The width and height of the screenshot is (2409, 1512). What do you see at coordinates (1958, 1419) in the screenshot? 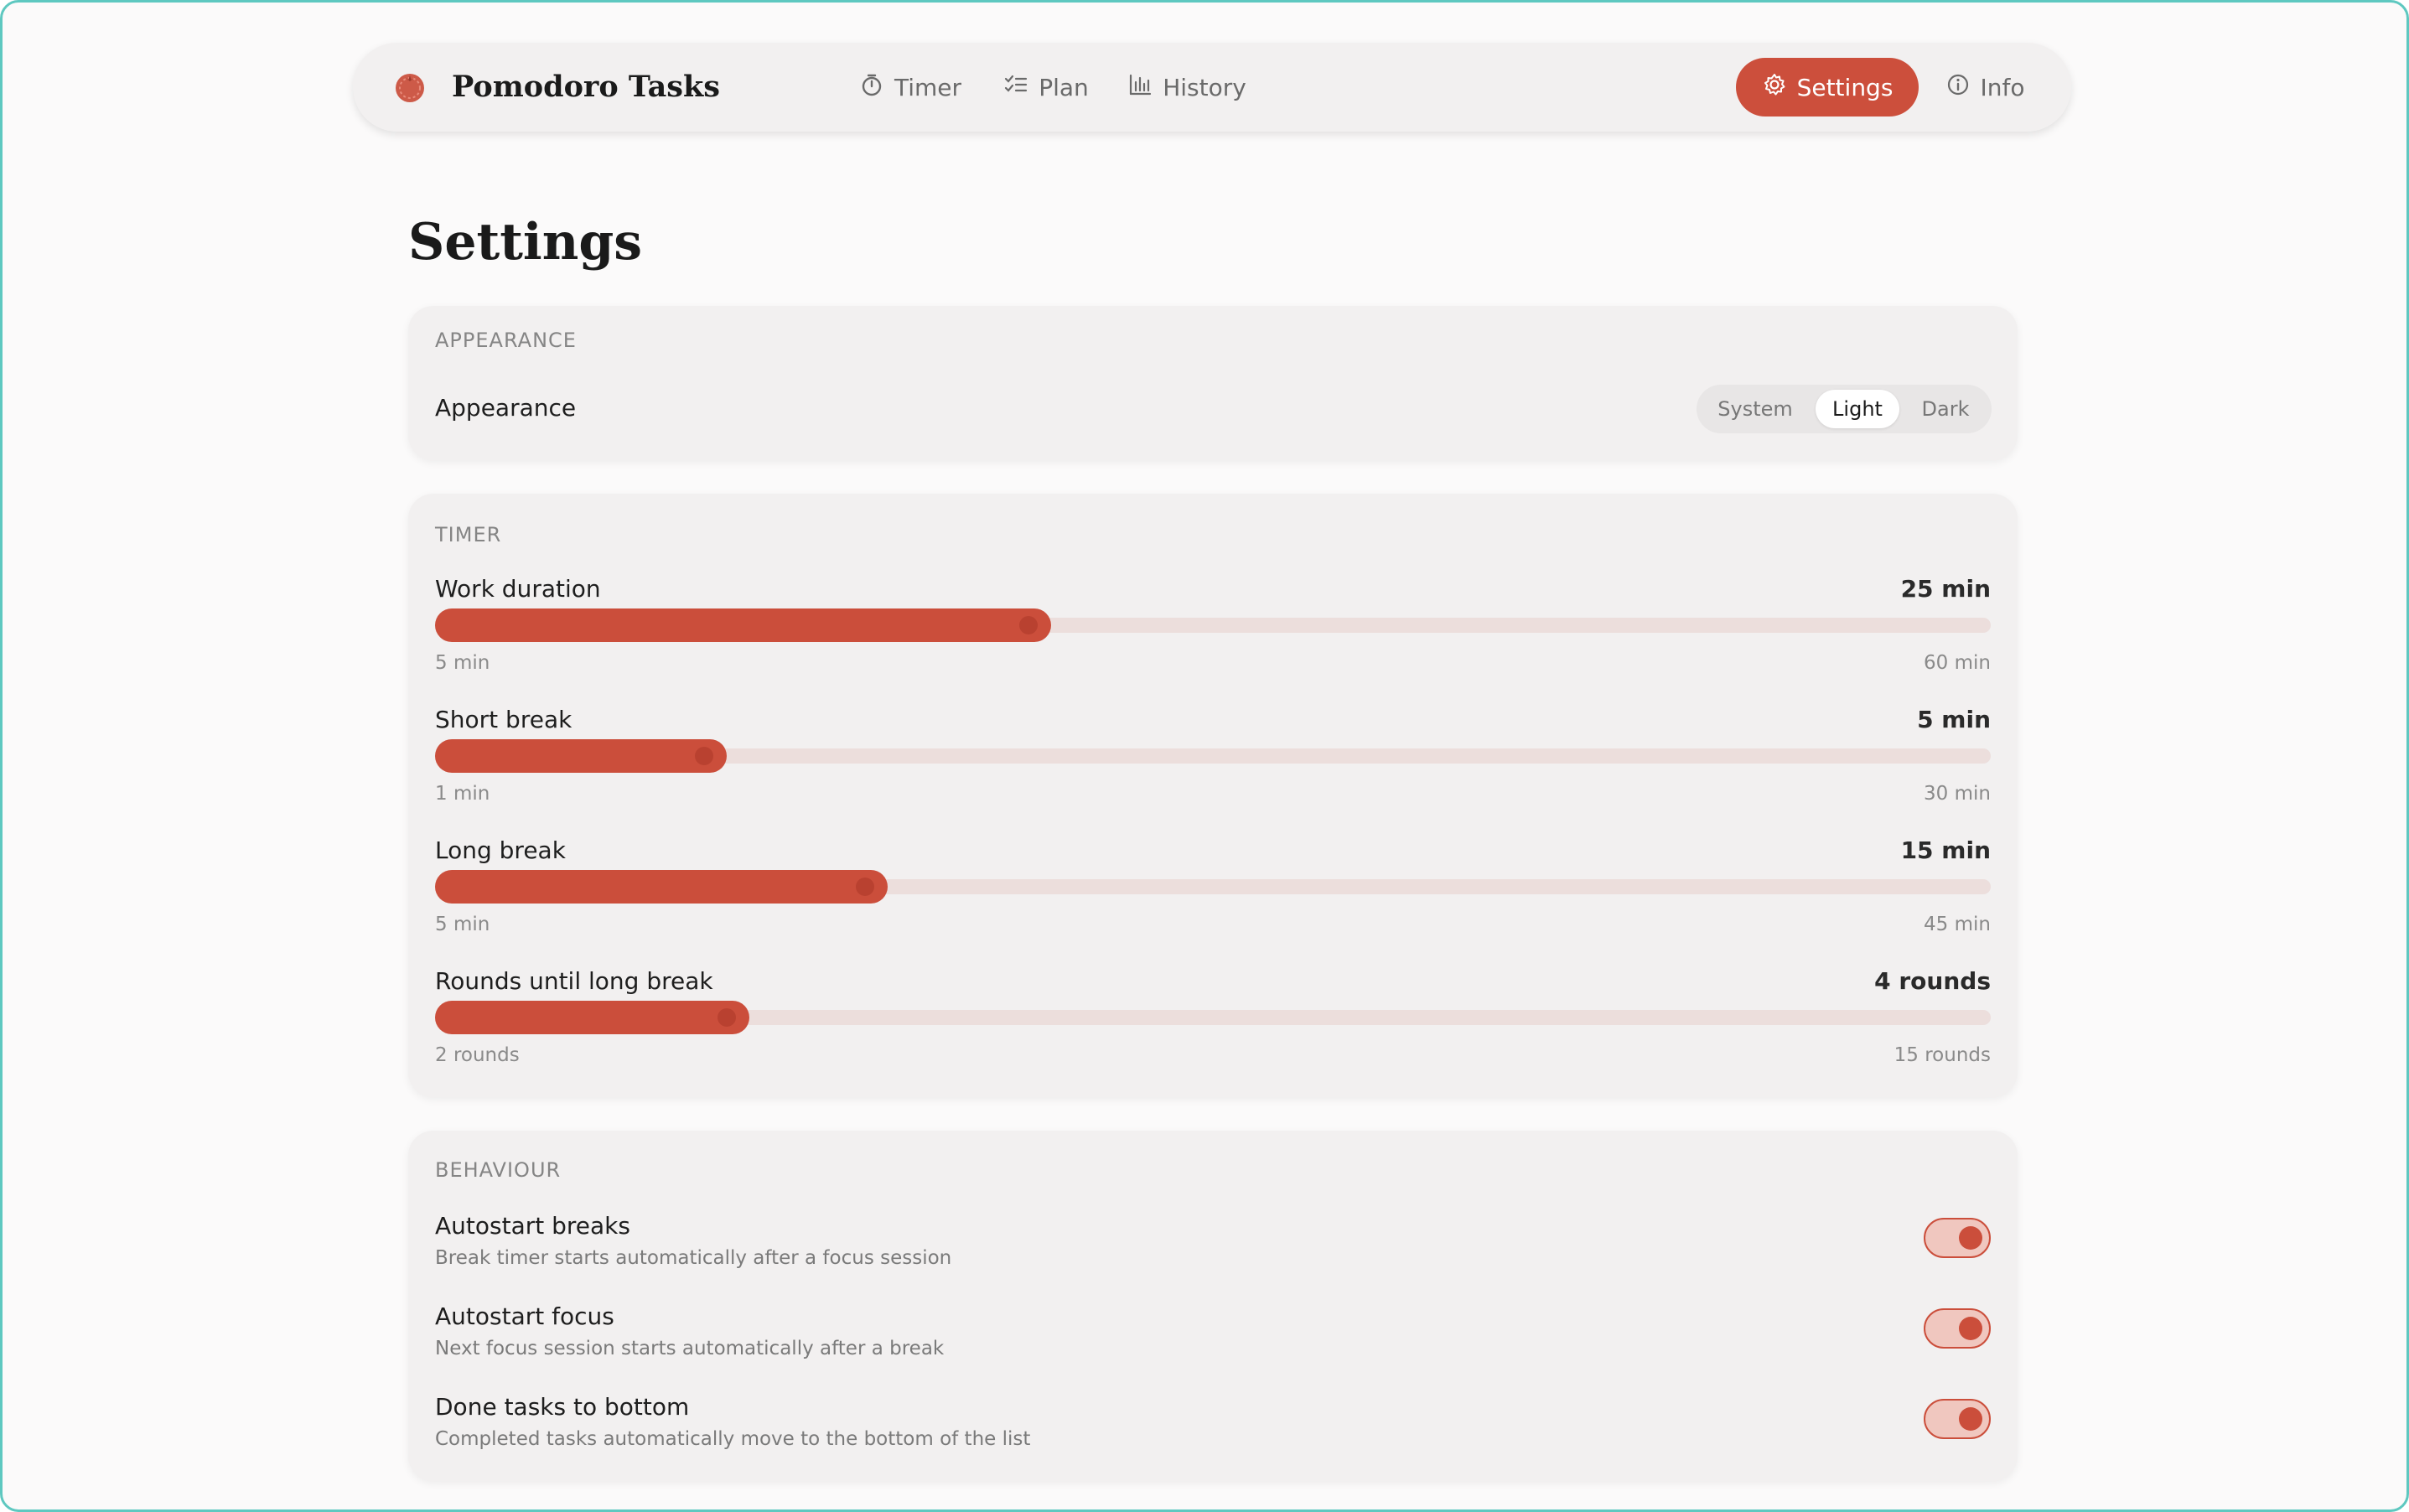
I see `done-tasks-to-bottom-toggle` at bounding box center [1958, 1419].